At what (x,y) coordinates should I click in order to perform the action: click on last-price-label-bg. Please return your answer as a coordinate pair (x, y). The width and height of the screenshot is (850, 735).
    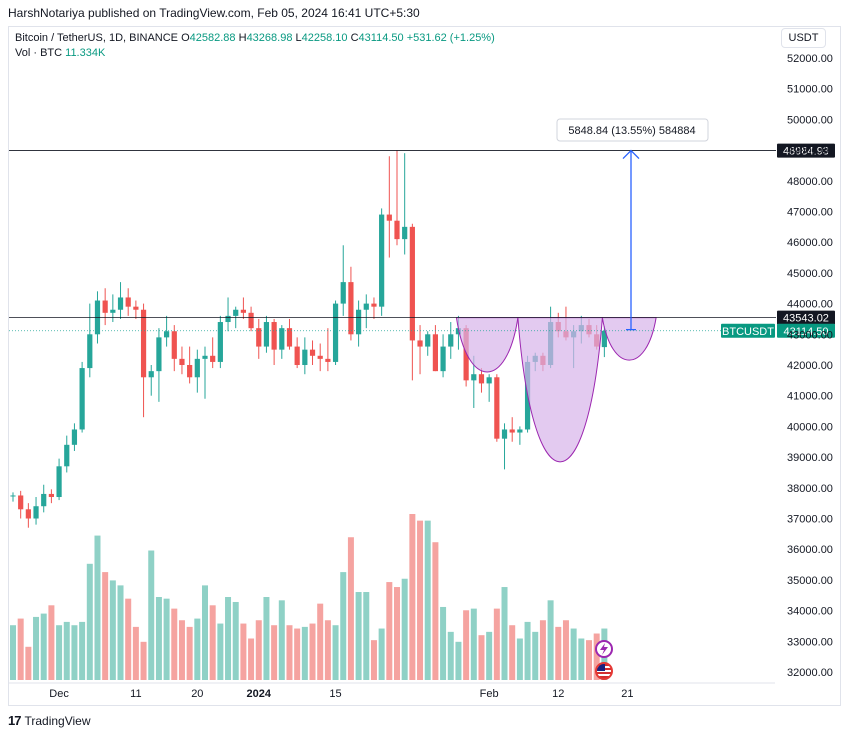
    Looking at the image, I should click on (806, 330).